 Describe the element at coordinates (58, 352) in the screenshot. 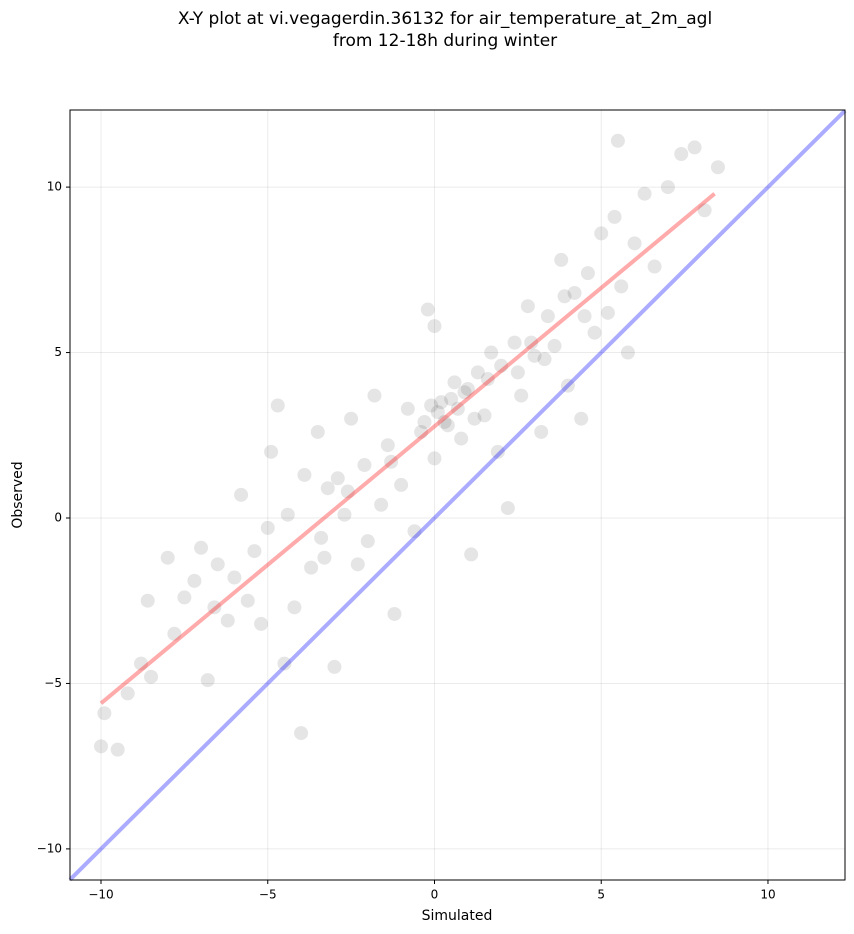

I see `y-tick-label: 5` at that location.